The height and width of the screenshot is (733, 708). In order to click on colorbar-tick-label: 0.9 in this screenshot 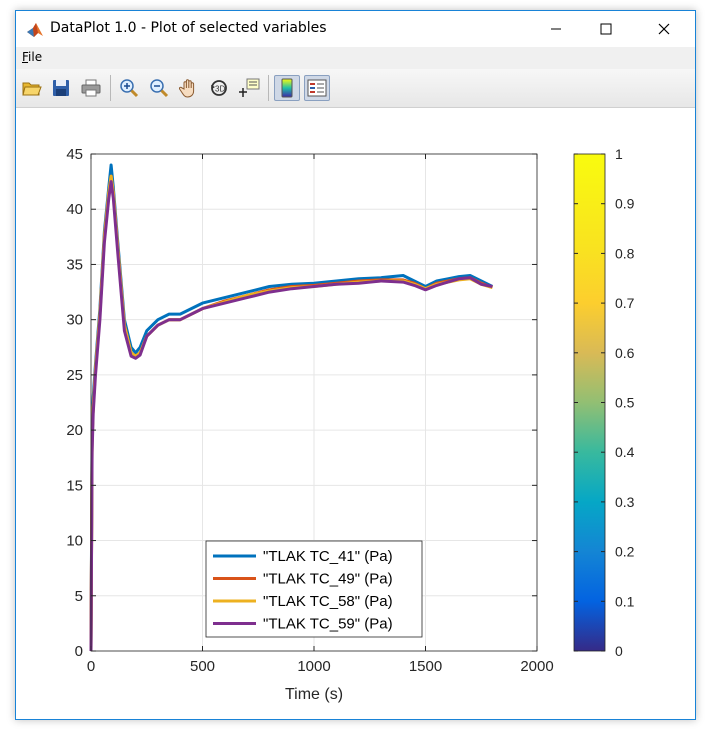, I will do `click(625, 204)`.